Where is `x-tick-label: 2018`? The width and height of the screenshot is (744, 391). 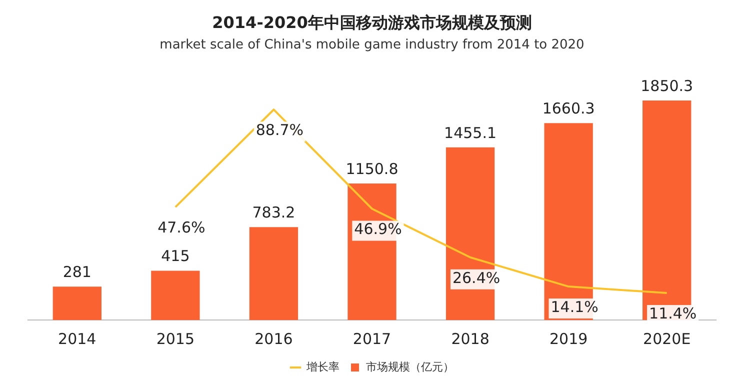
x-tick-label: 2018 is located at coordinates (470, 339).